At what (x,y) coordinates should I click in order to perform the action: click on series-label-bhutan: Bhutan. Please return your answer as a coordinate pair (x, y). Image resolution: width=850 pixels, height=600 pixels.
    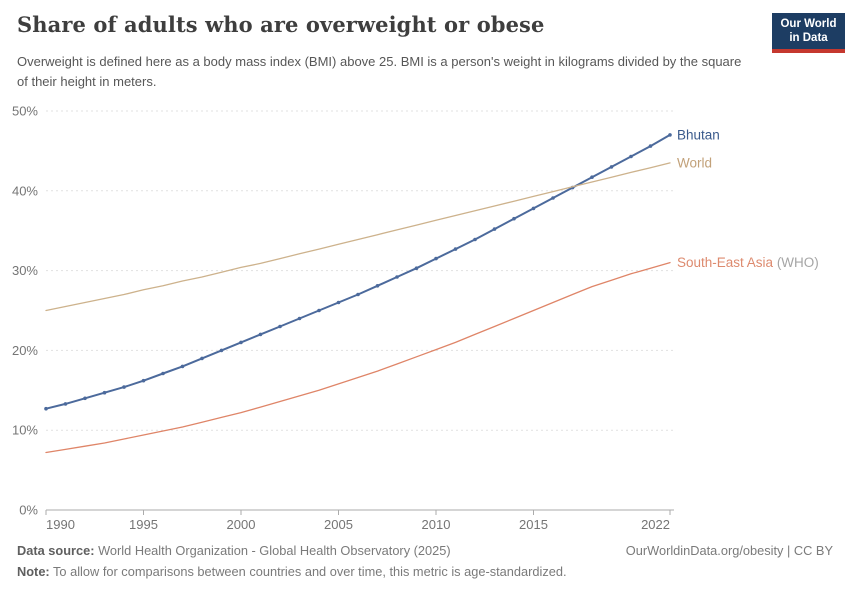
    Looking at the image, I should click on (698, 134).